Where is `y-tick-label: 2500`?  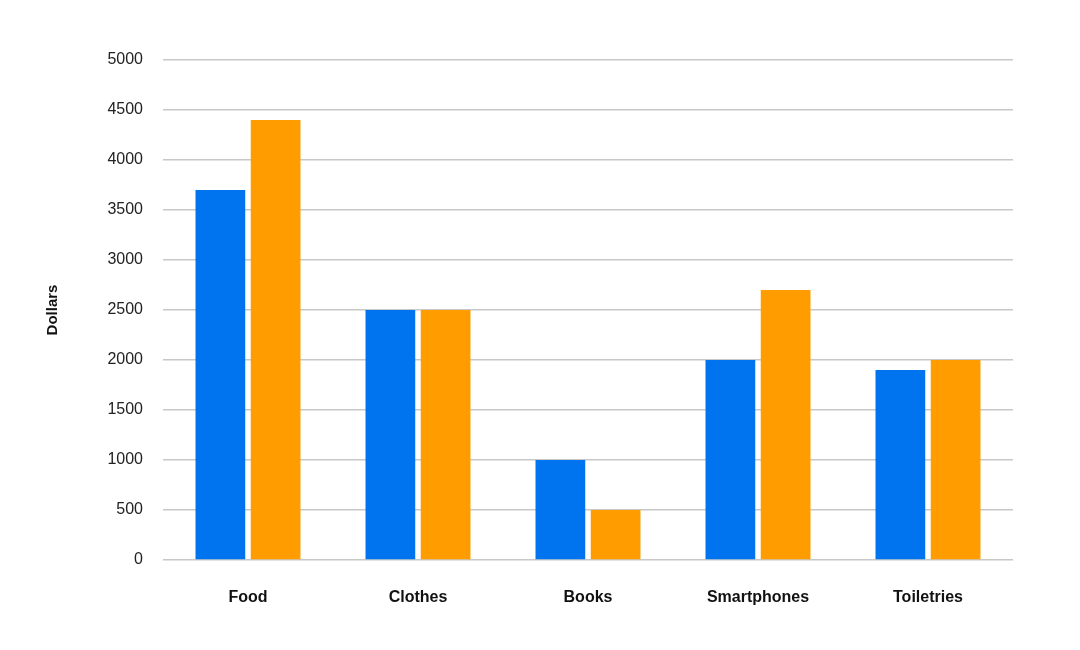
y-tick-label: 2500 is located at coordinates (125, 309).